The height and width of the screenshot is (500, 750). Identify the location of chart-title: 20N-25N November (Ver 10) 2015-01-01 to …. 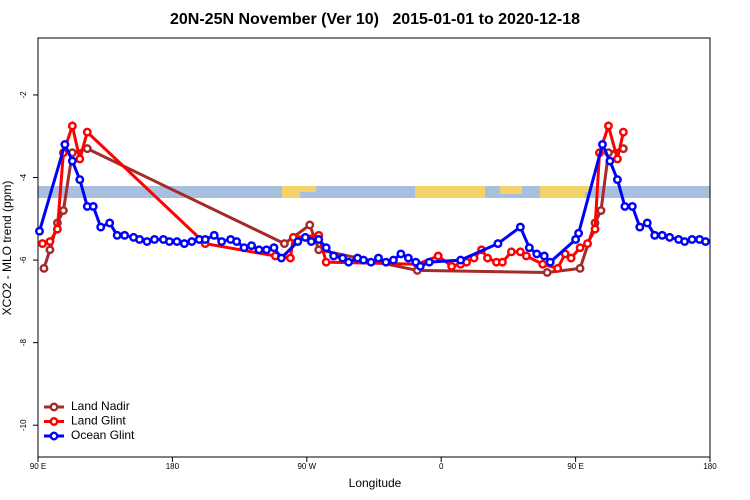
(375, 19).